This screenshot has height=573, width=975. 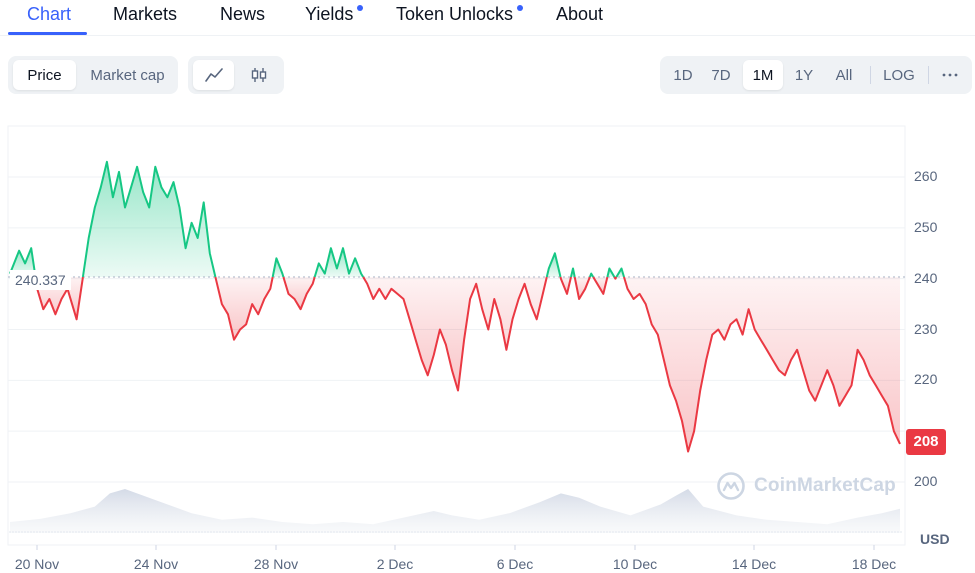 I want to click on range-1m-button: 1M, so click(x=763, y=75).